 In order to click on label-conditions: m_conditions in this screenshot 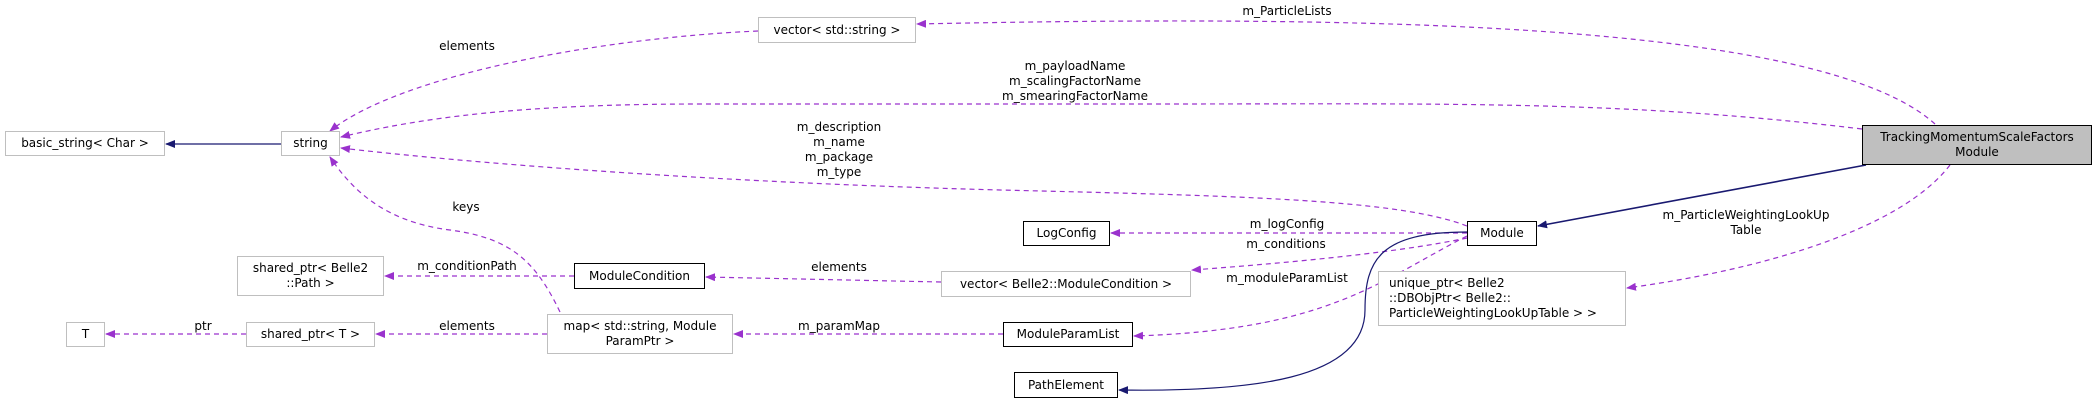, I will do `click(1286, 244)`.